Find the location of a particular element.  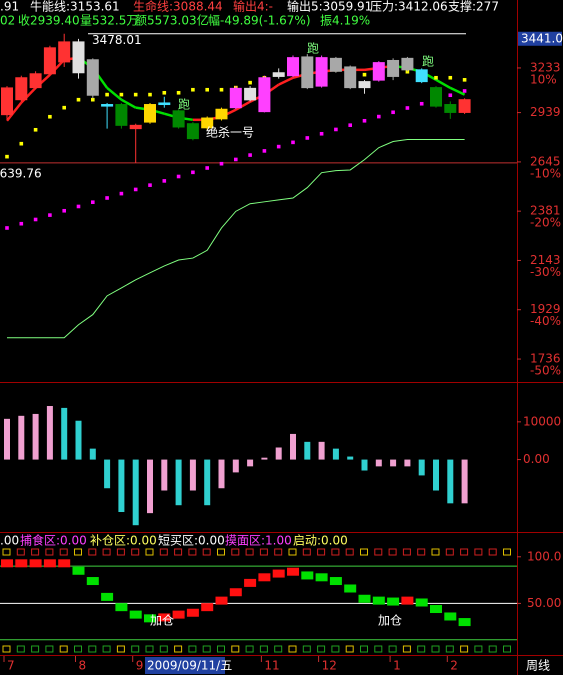

trend-segment is located at coordinates (457, 91).